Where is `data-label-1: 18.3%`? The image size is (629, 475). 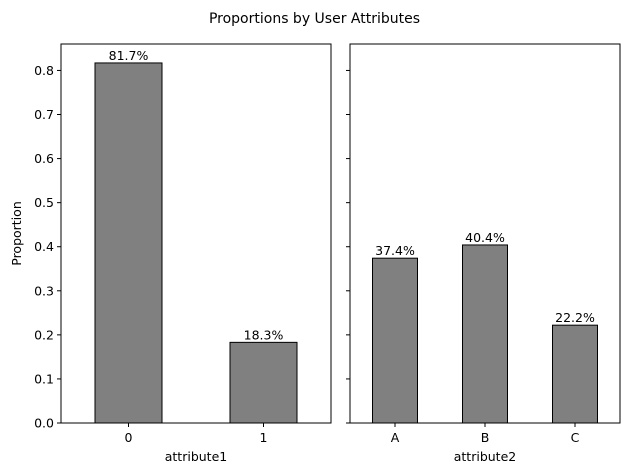 data-label-1: 18.3% is located at coordinates (264, 334).